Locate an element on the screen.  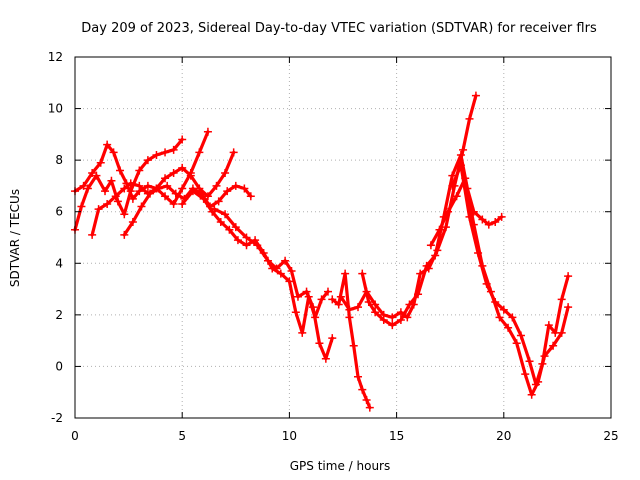
y-tick-label: 2 is located at coordinates (59, 315).